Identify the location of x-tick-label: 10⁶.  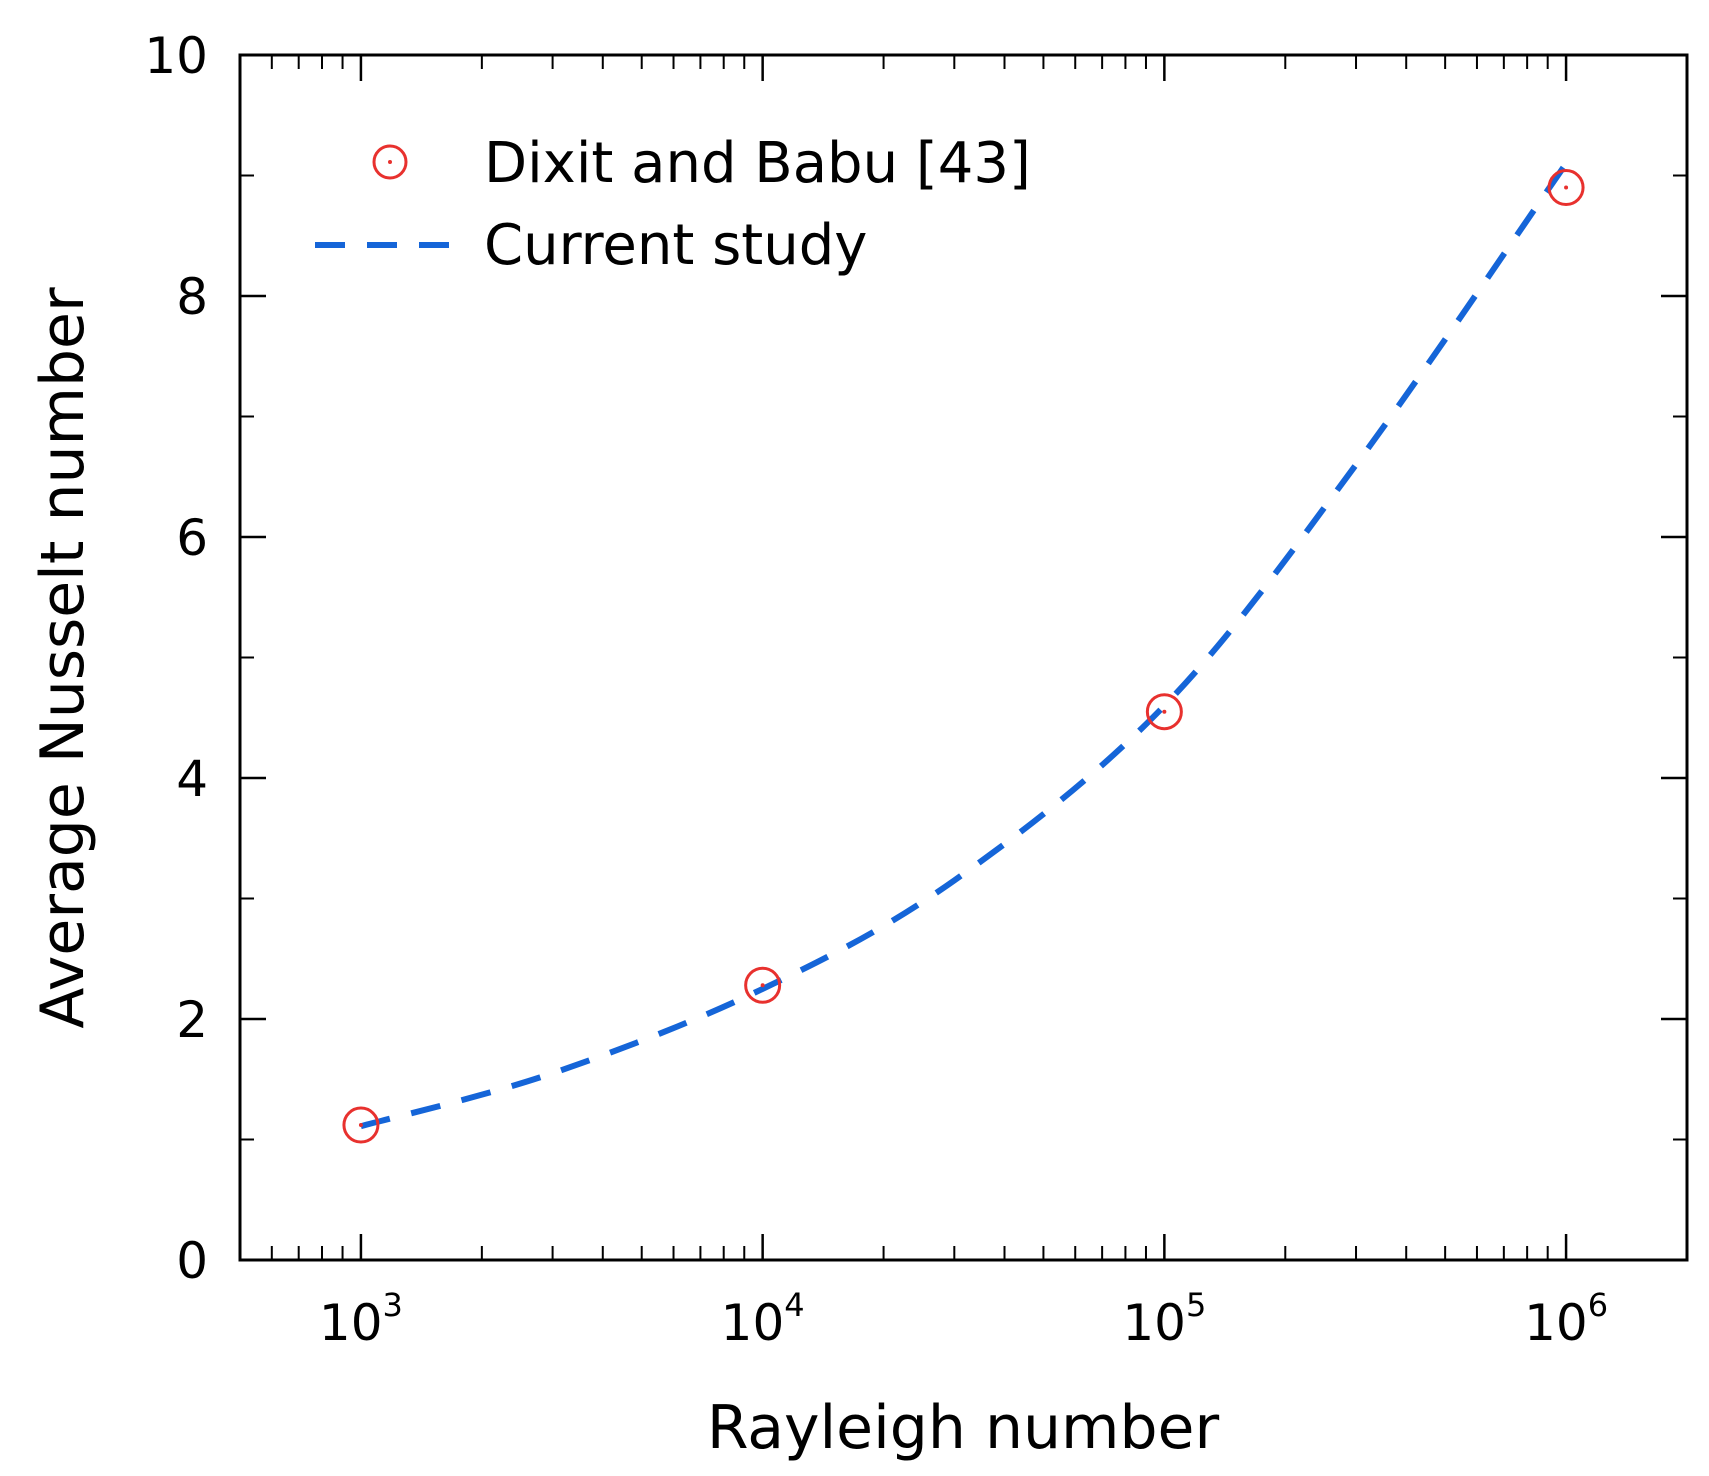
(1566, 1319).